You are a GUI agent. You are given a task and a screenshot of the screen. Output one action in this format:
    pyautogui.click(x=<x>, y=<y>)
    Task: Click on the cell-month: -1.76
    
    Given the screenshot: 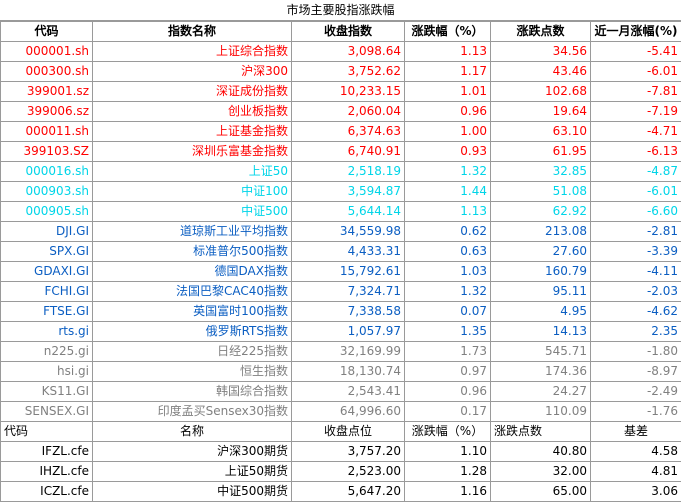 What is the action you would take?
    pyautogui.click(x=636, y=412)
    